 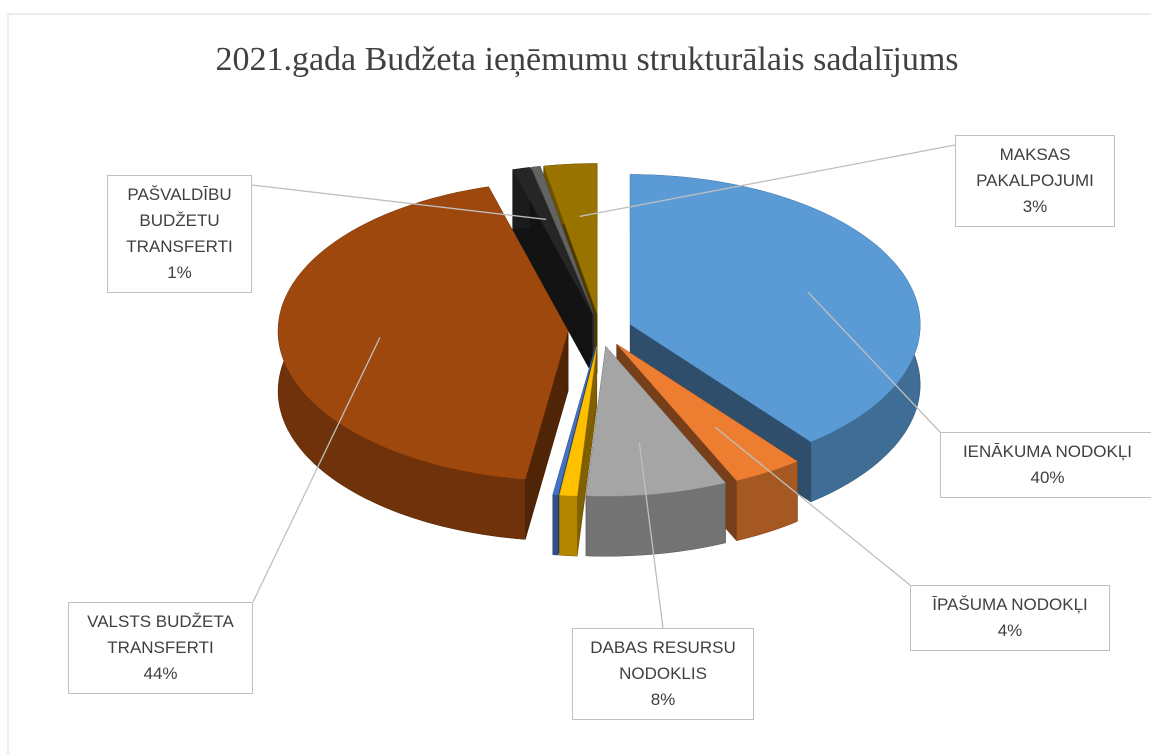 I want to click on label-value: 4%, so click(x=1010, y=630).